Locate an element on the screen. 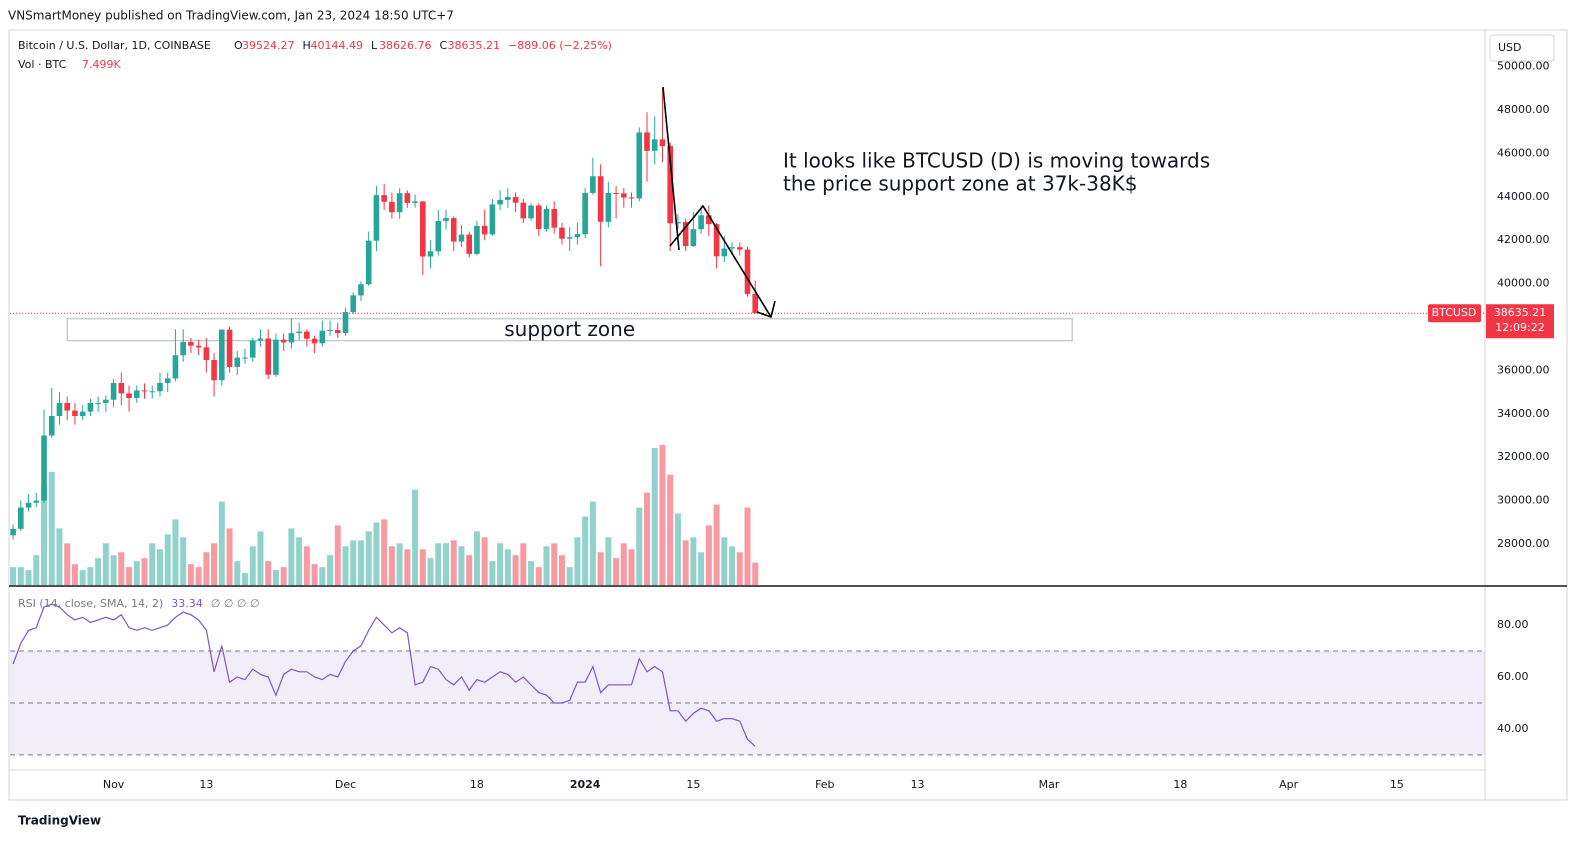 This screenshot has height=848, width=1575. y-tick-label: 28000.00 is located at coordinates (1523, 543).